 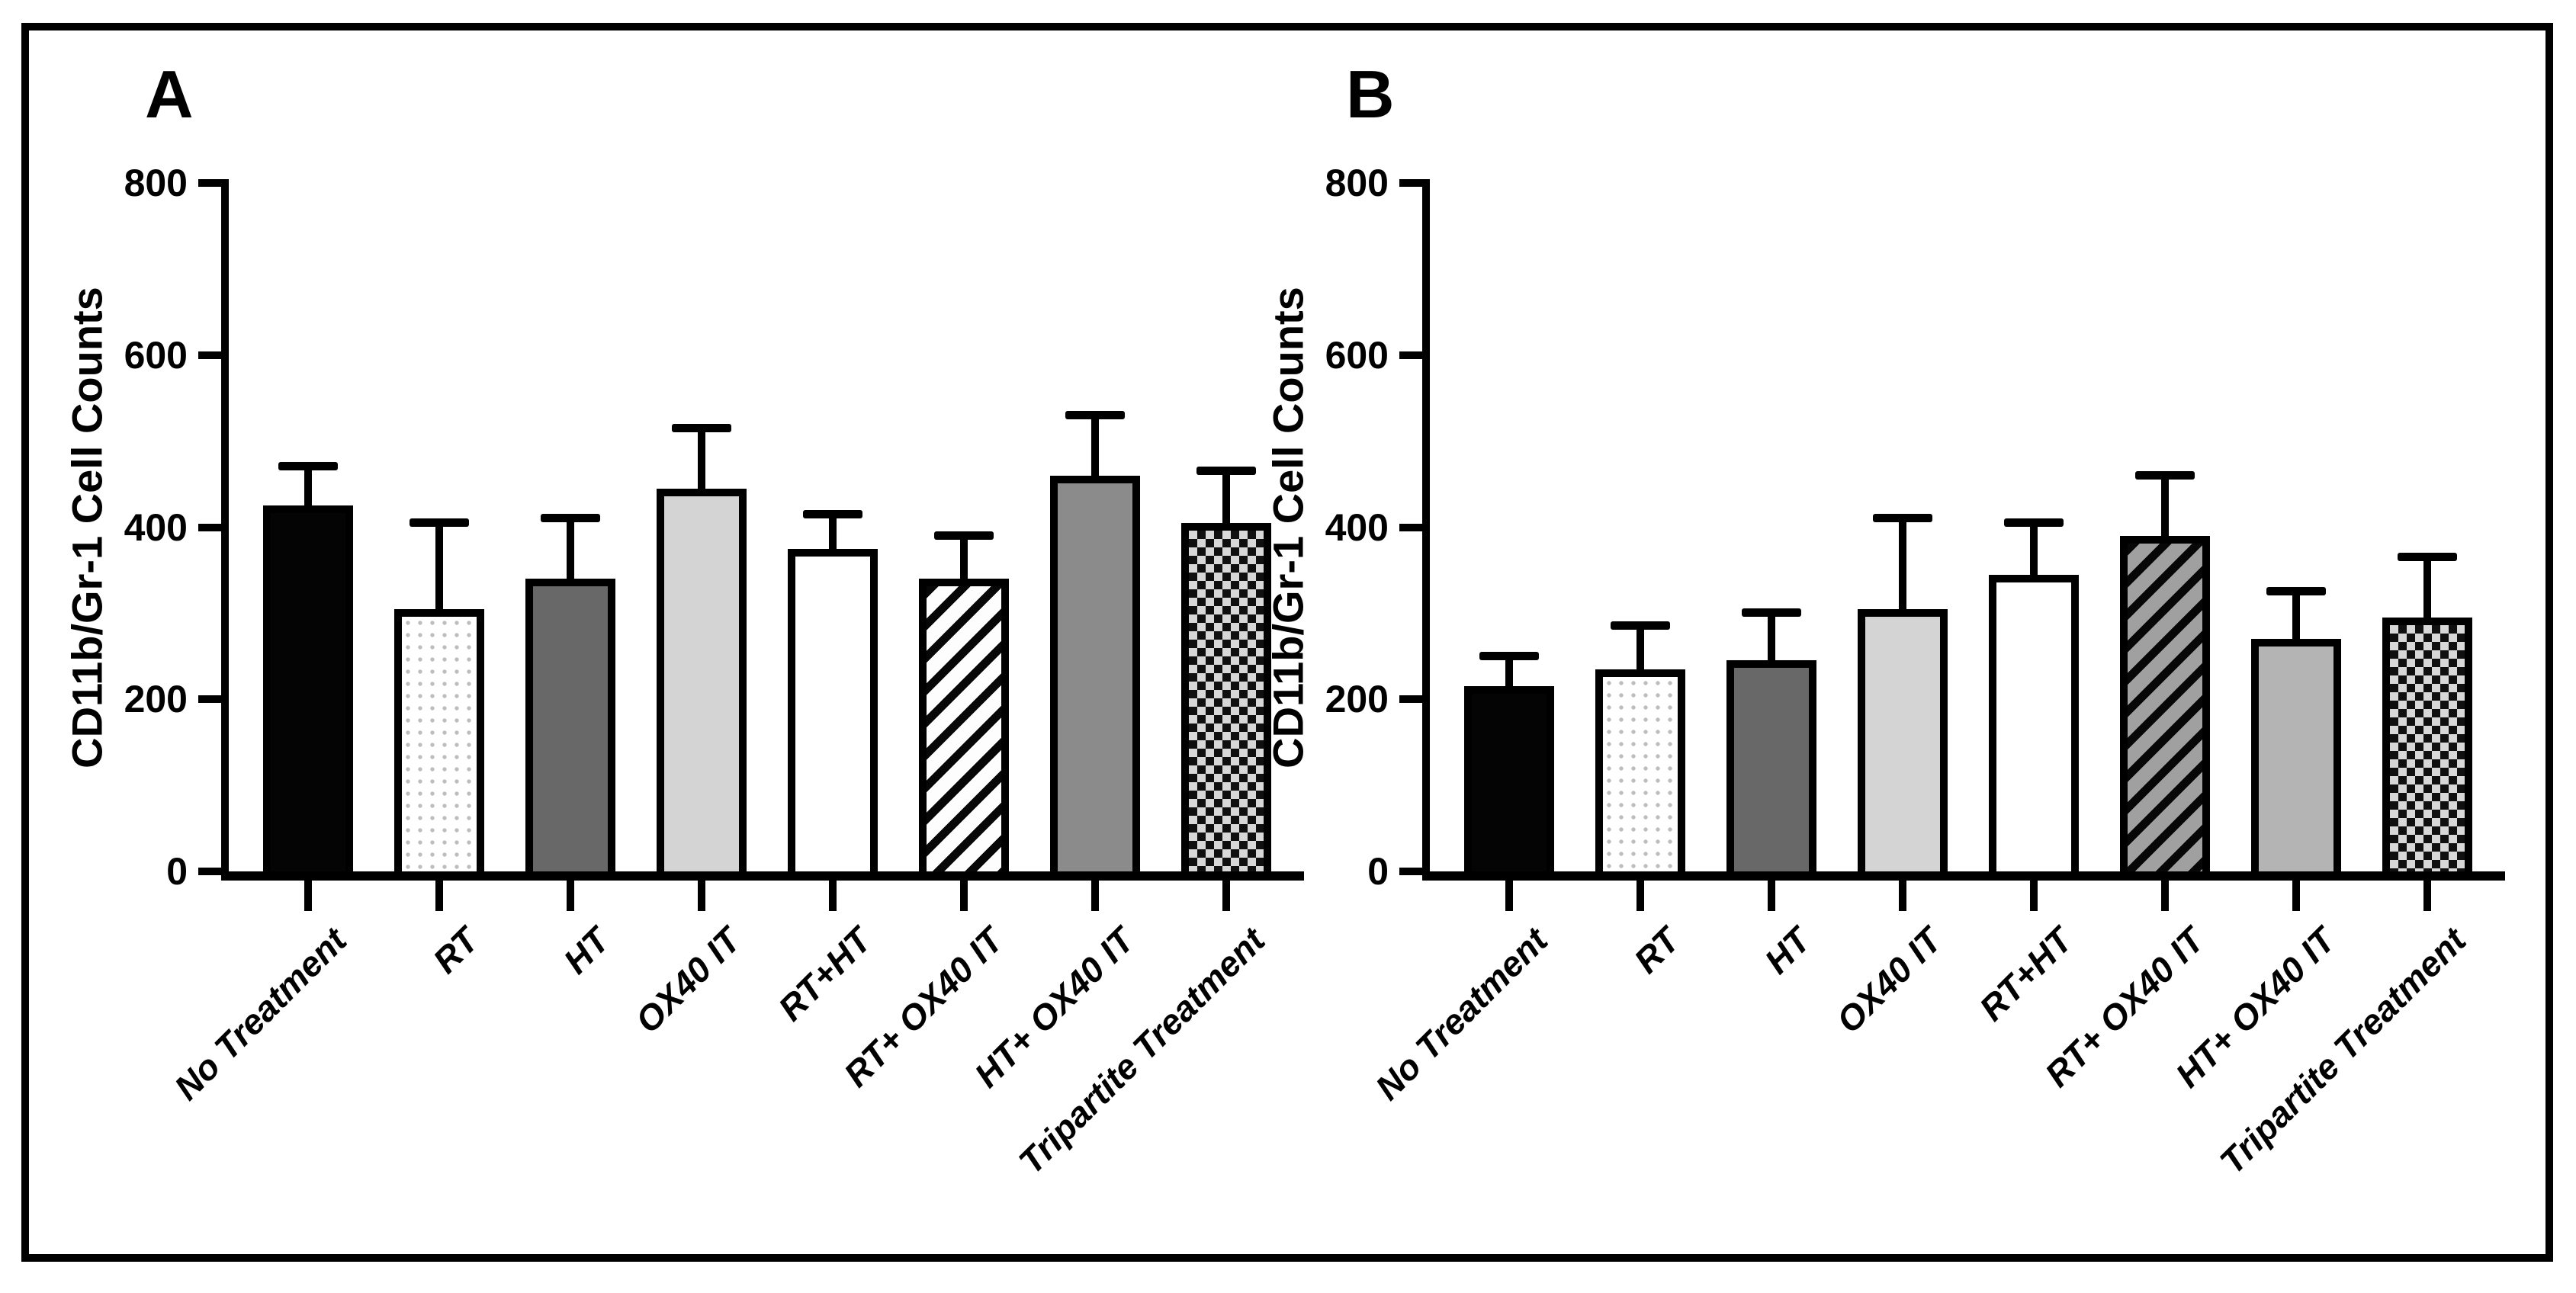 I want to click on category-label: HT, so click(x=1787, y=950).